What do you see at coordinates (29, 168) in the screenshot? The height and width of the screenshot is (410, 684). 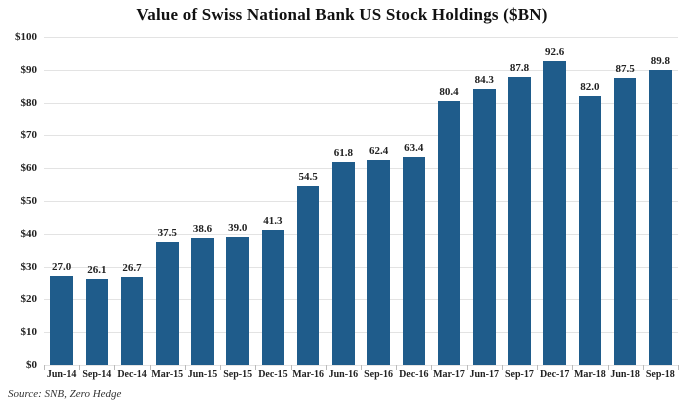 I see `y-axis-tick-label: $60` at bounding box center [29, 168].